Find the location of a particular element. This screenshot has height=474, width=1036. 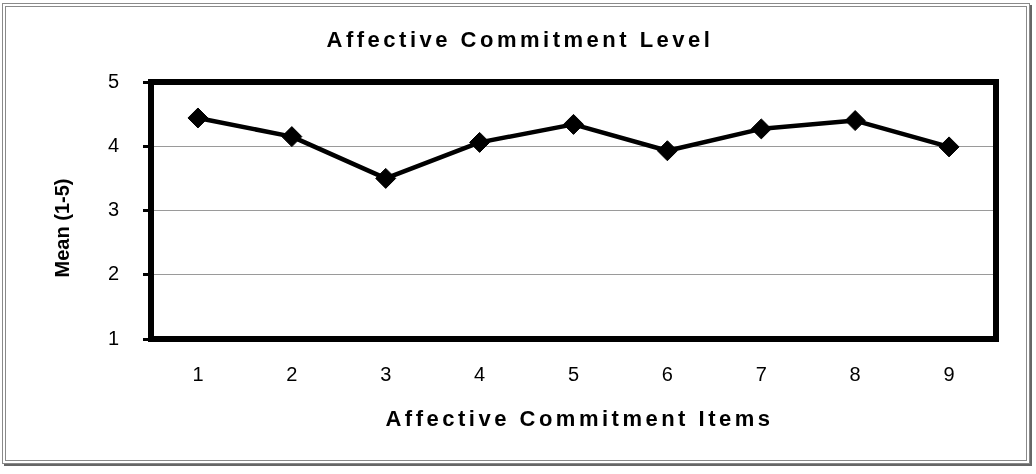

y-axis-title: Mean (1-5) is located at coordinates (61, 228).